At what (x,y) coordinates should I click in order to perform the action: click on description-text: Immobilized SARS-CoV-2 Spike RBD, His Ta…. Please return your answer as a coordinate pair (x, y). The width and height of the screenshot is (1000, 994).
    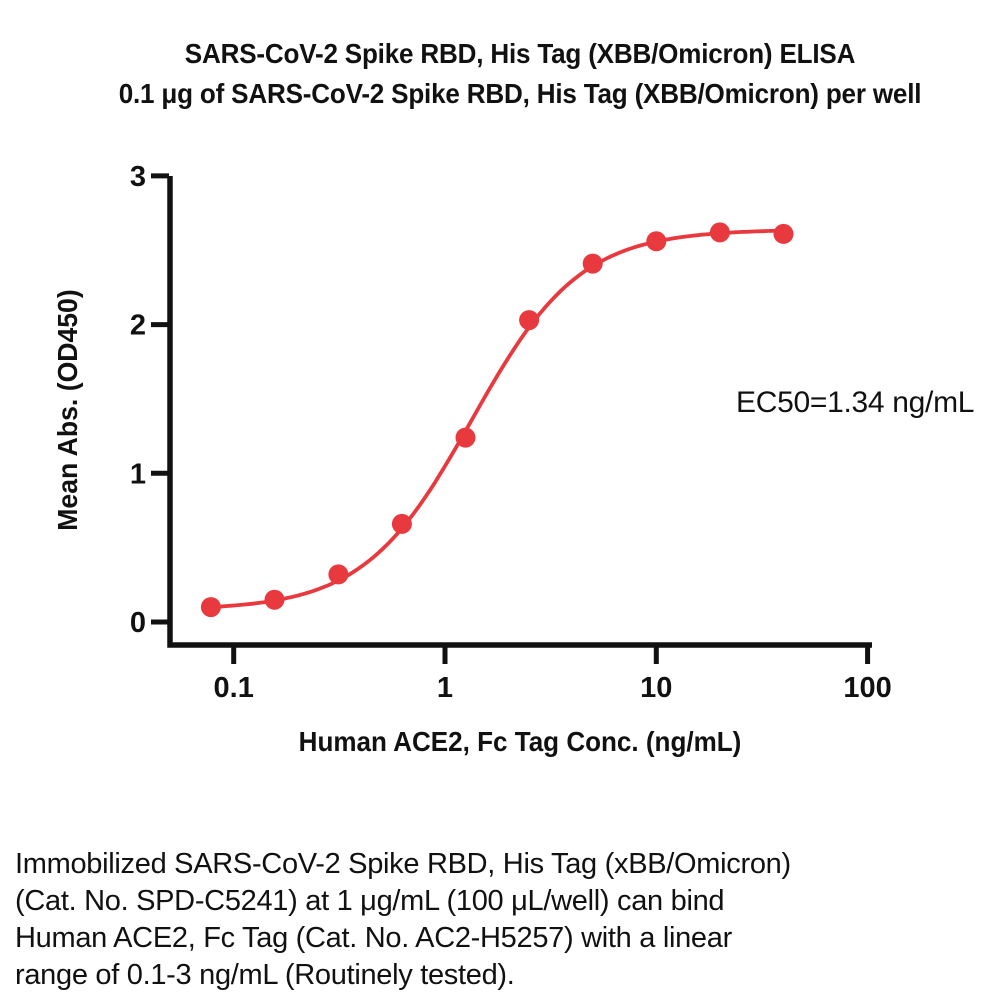
    Looking at the image, I should click on (505, 920).